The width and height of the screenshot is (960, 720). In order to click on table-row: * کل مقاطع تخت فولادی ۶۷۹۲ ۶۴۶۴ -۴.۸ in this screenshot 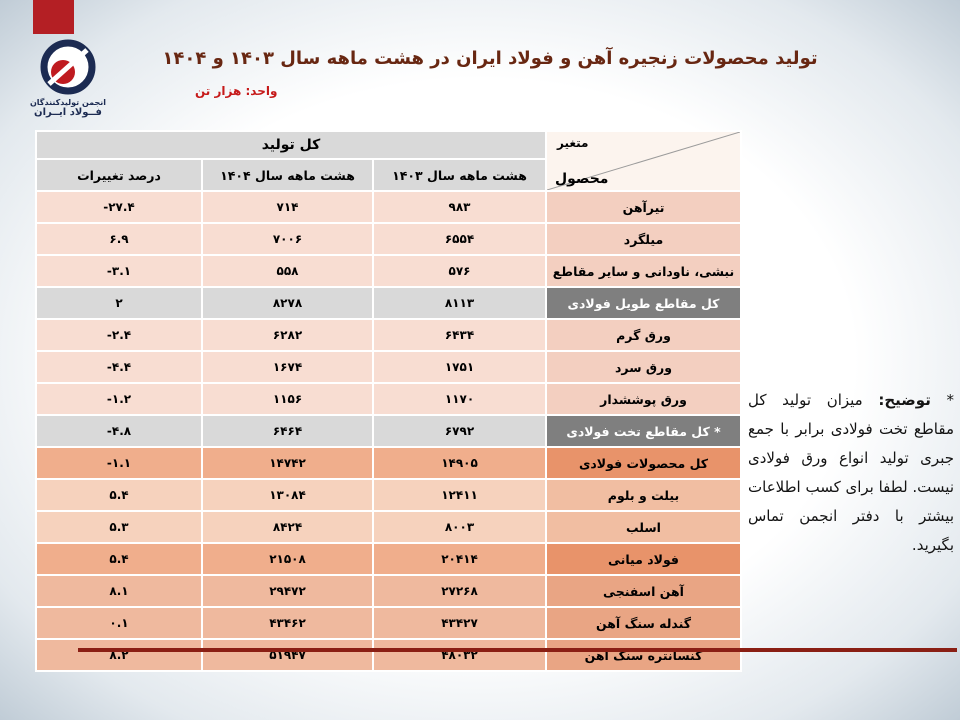, I will do `click(388, 431)`.